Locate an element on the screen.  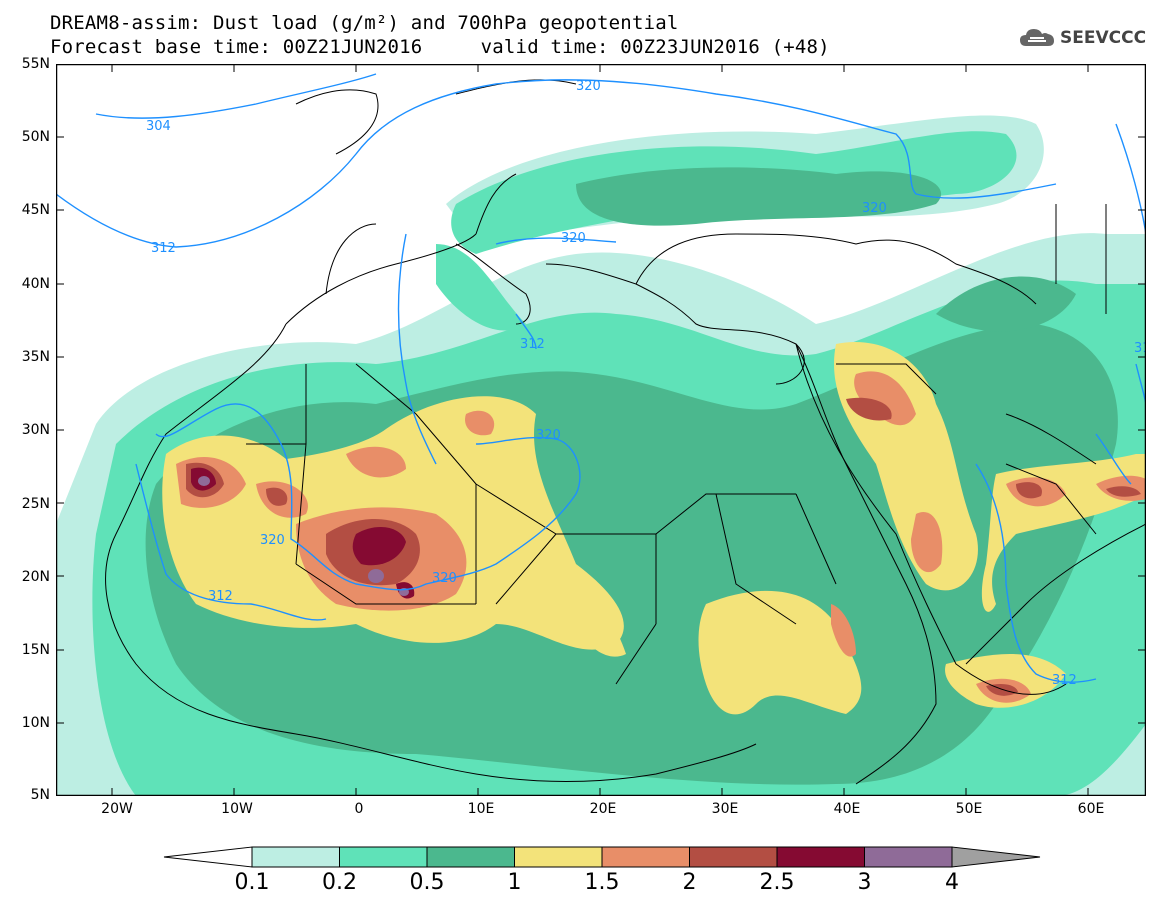
legend-level-label: 0.1 is located at coordinates (252, 882).